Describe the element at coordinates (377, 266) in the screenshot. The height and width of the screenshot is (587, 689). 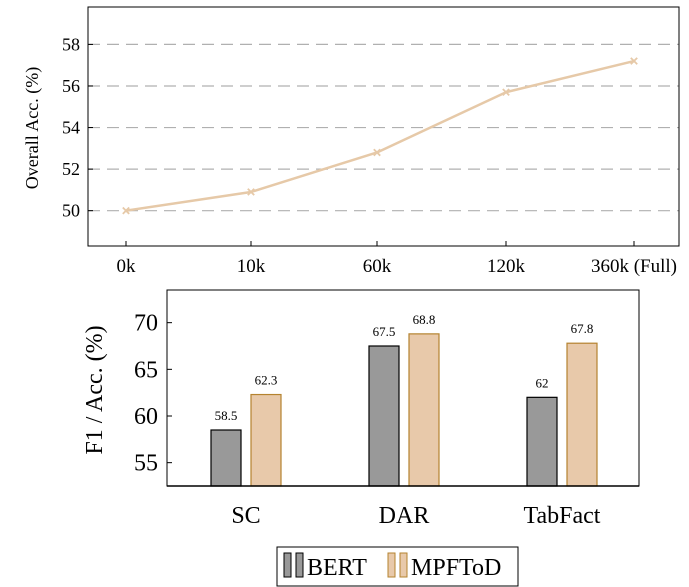
I see `line-x-tick-label: 60k` at that location.